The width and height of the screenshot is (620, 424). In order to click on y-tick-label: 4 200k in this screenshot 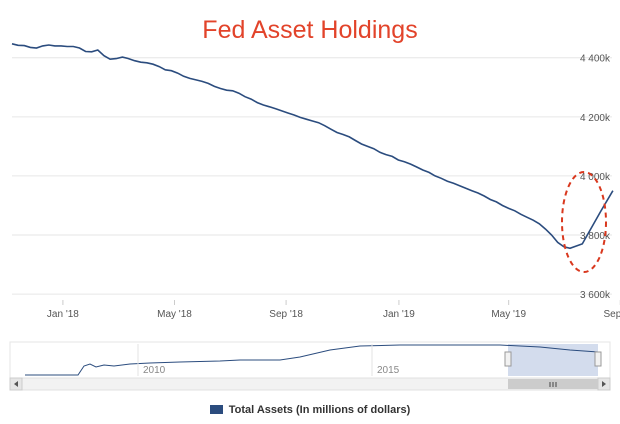, I will do `click(595, 118)`.